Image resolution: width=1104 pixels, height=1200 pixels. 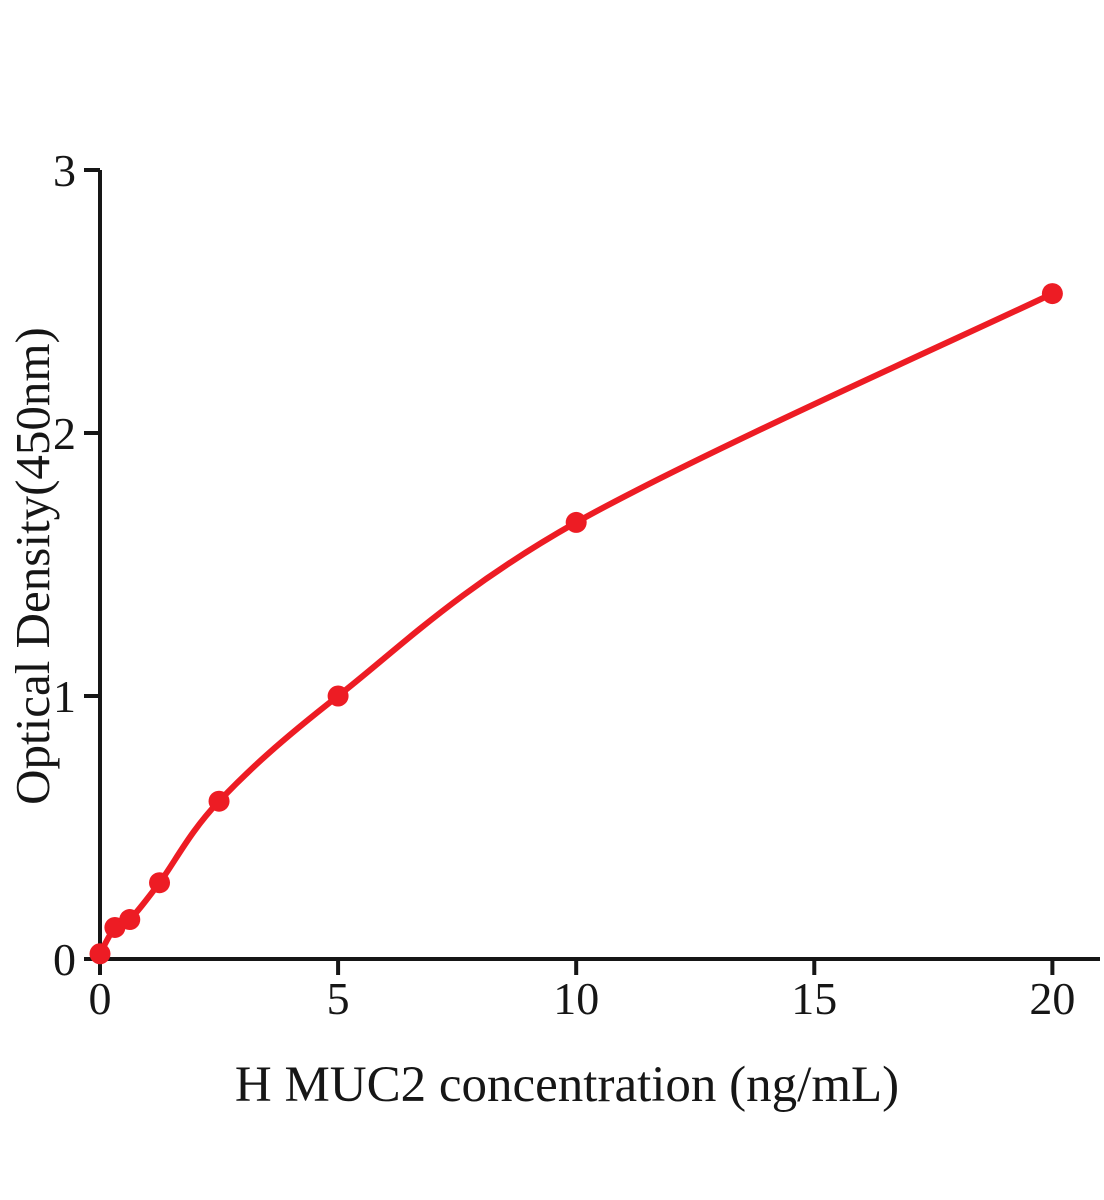 What do you see at coordinates (814, 998) in the screenshot?
I see `x-tick-label: 15` at bounding box center [814, 998].